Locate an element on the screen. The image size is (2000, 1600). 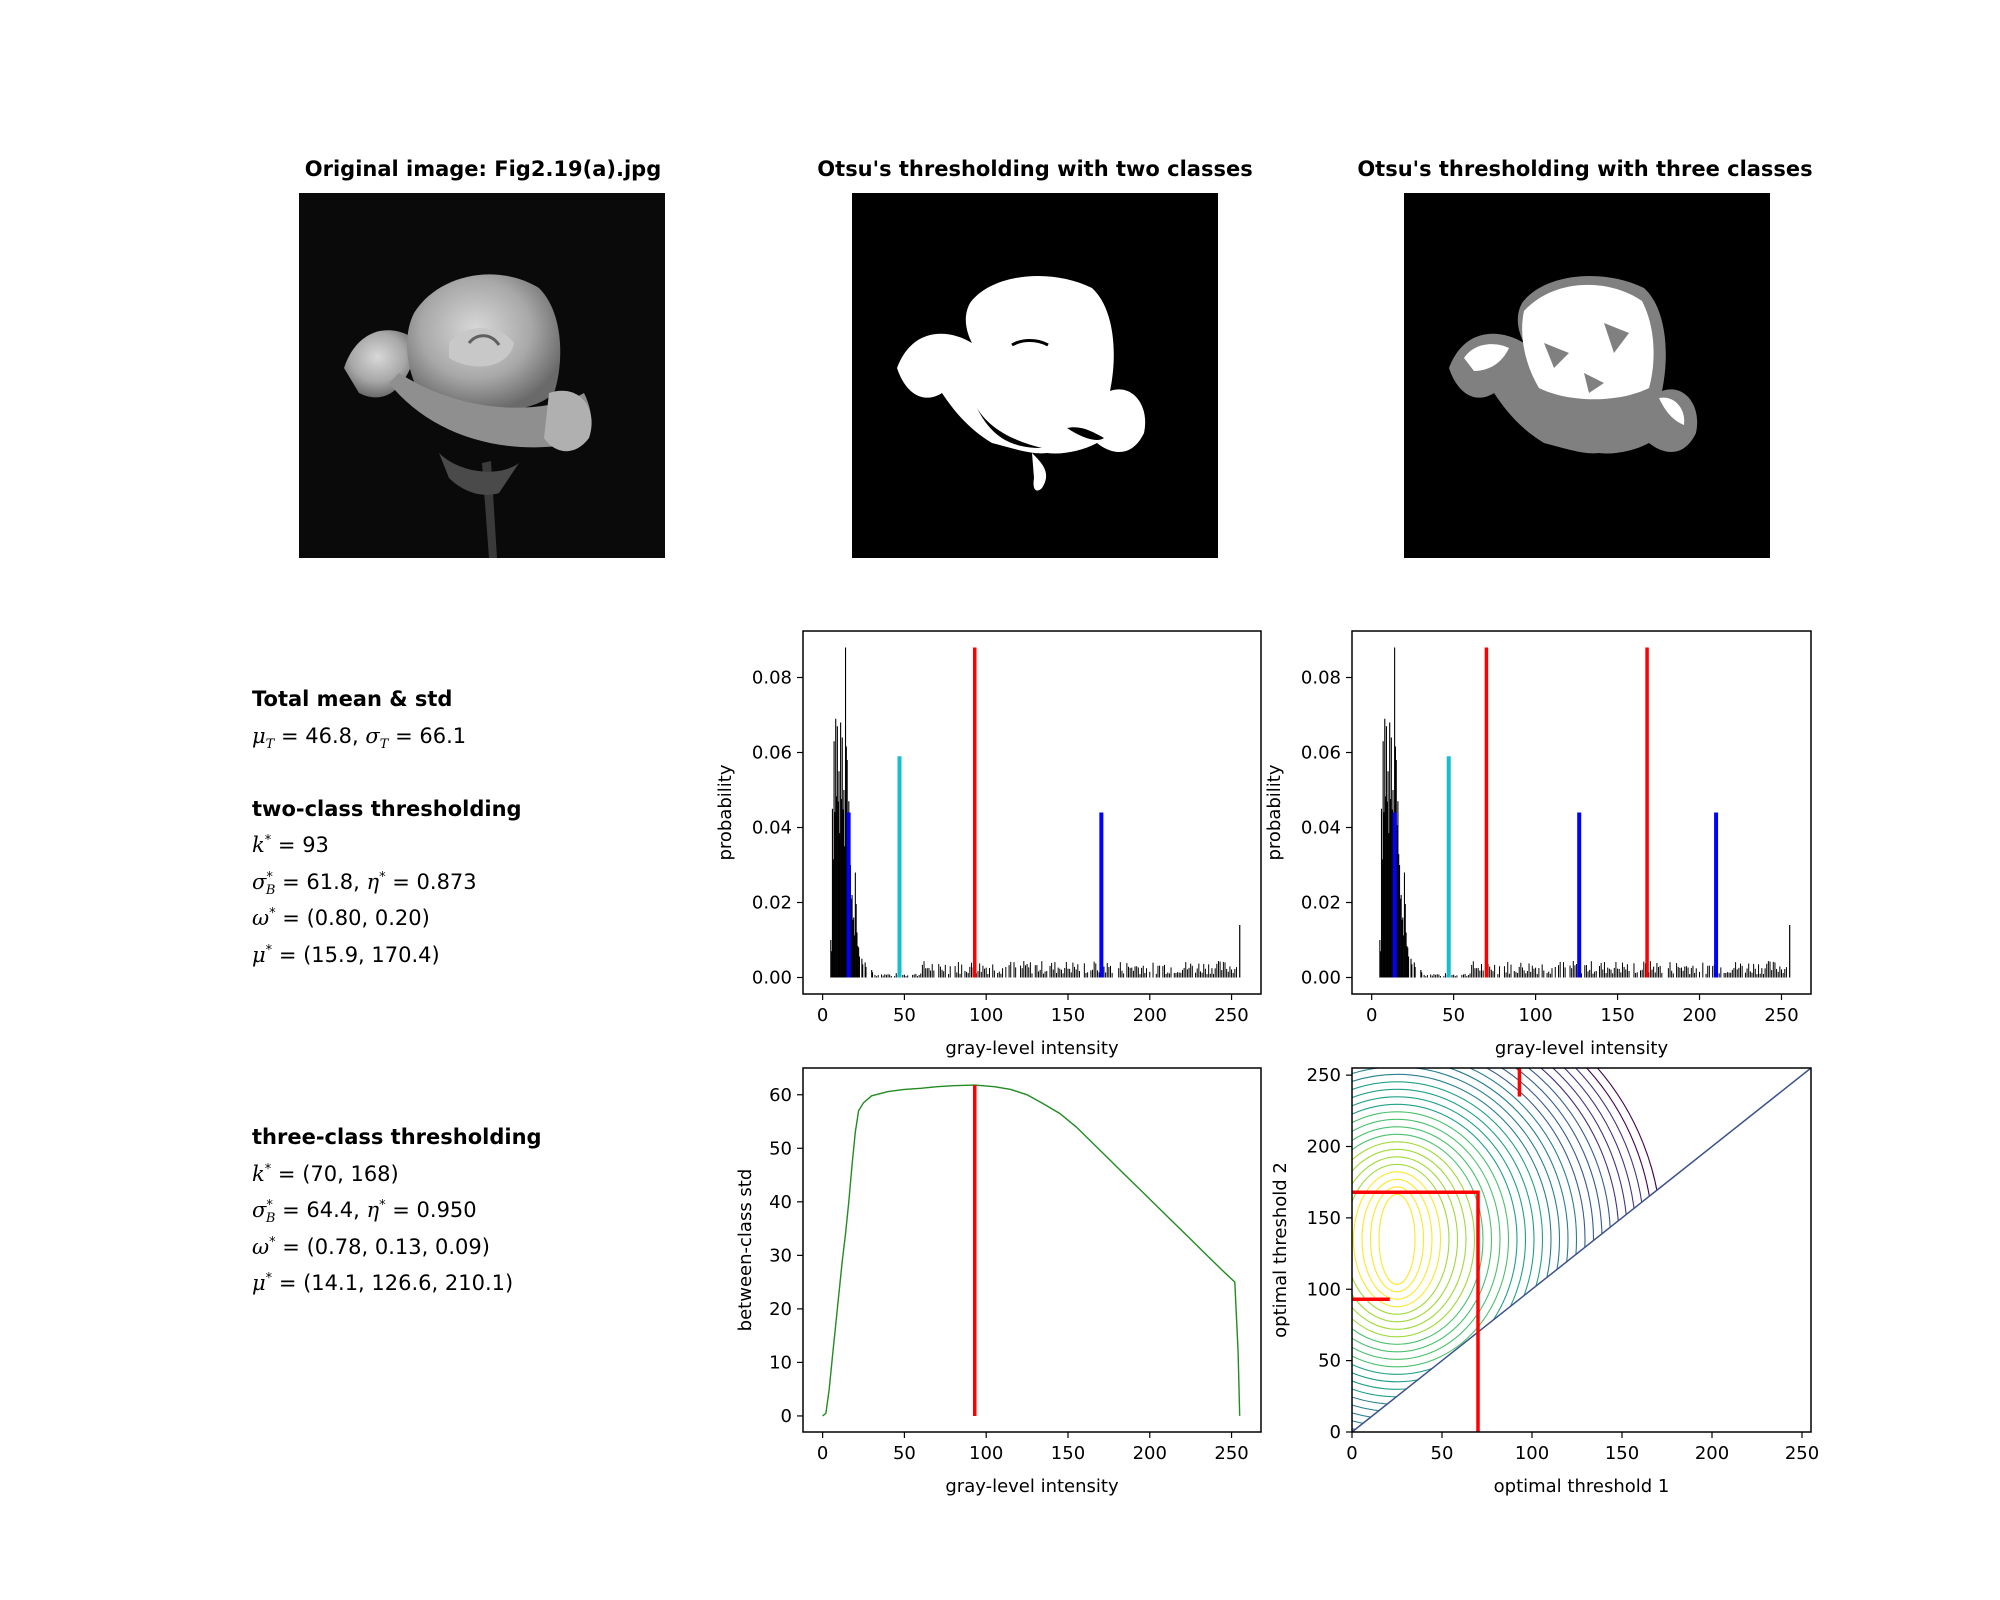
two-class-k-value: 93 is located at coordinates (315, 845).